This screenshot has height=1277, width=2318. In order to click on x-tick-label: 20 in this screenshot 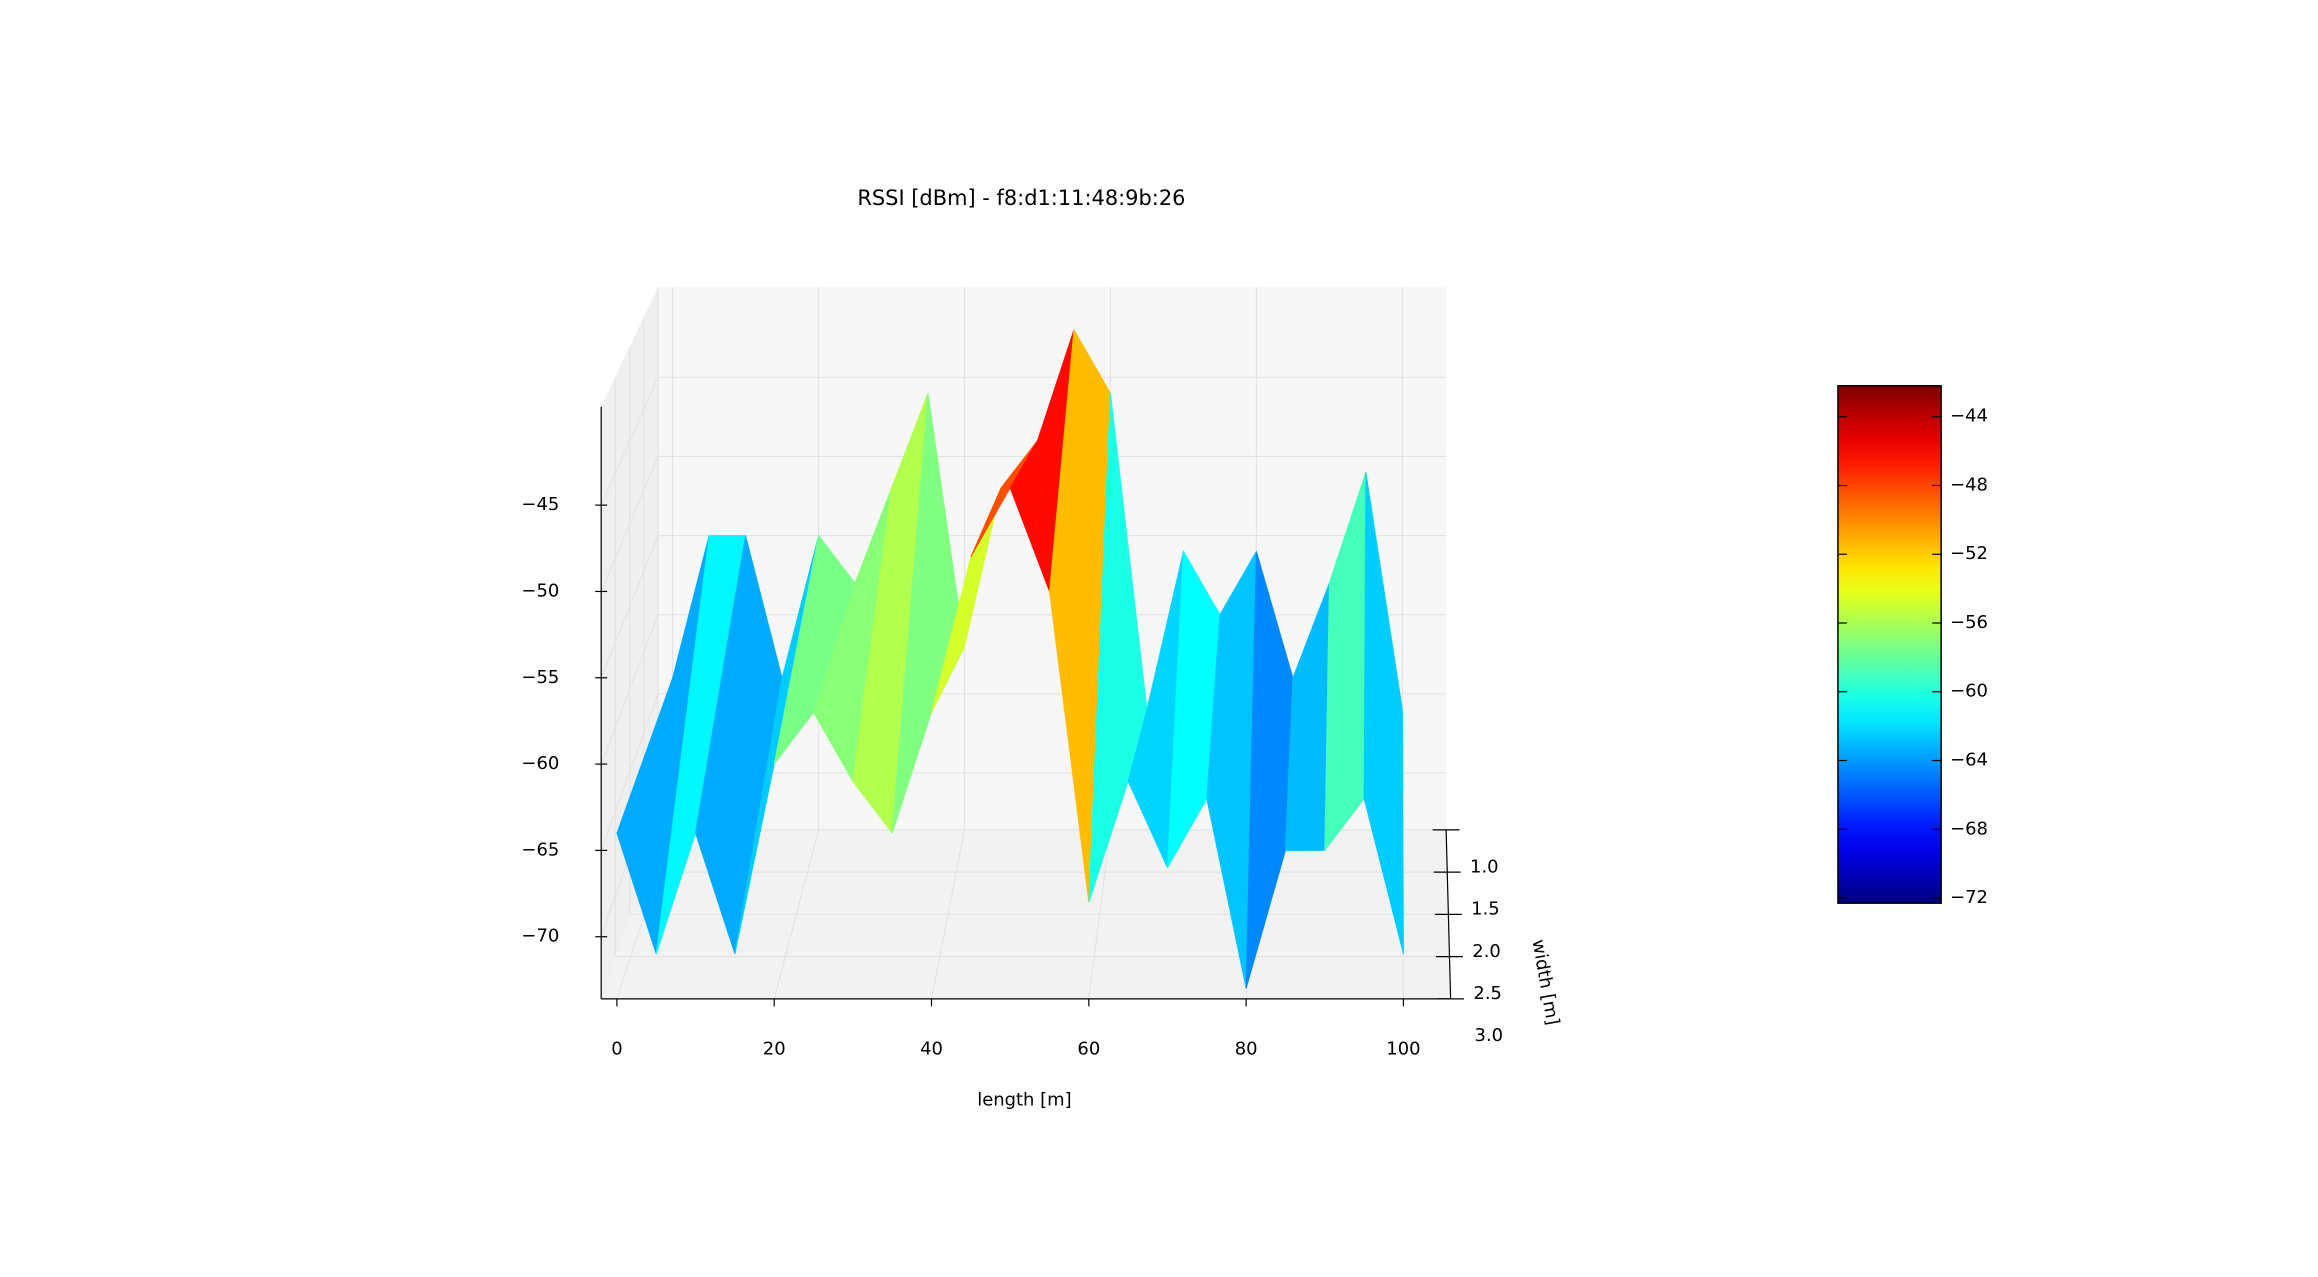, I will do `click(774, 1049)`.